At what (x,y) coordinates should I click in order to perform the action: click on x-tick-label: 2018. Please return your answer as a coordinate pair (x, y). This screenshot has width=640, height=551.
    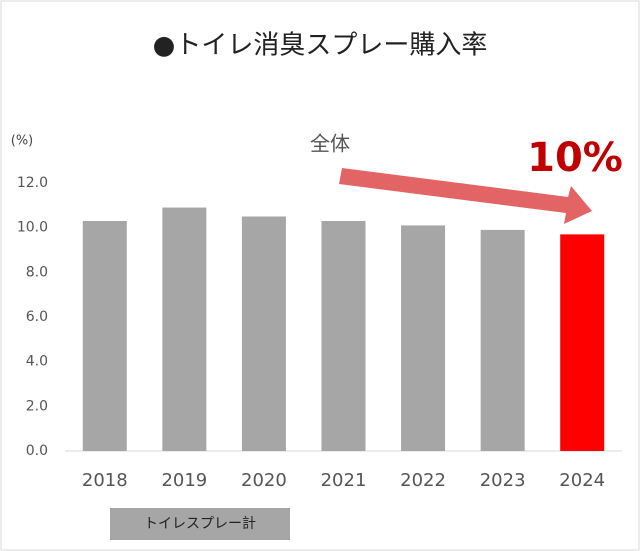
    Looking at the image, I should click on (105, 480).